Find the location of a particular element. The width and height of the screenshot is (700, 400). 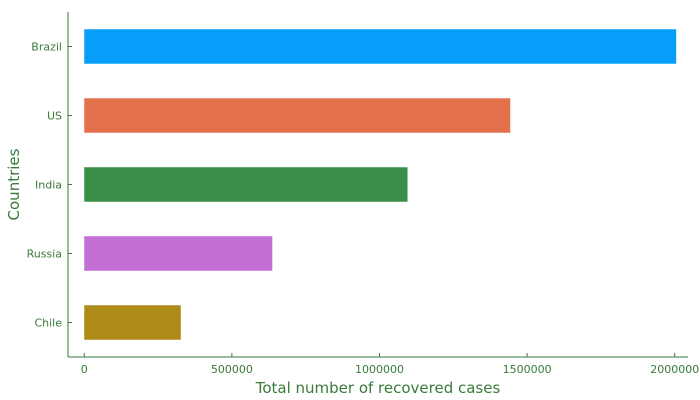

y-axis-title: Countries is located at coordinates (14, 184).